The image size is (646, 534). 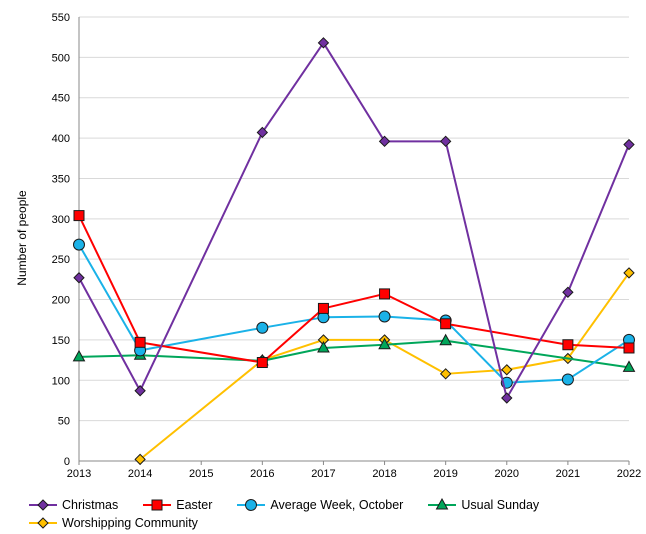 I want to click on legend-marker-easter, so click(x=157, y=505).